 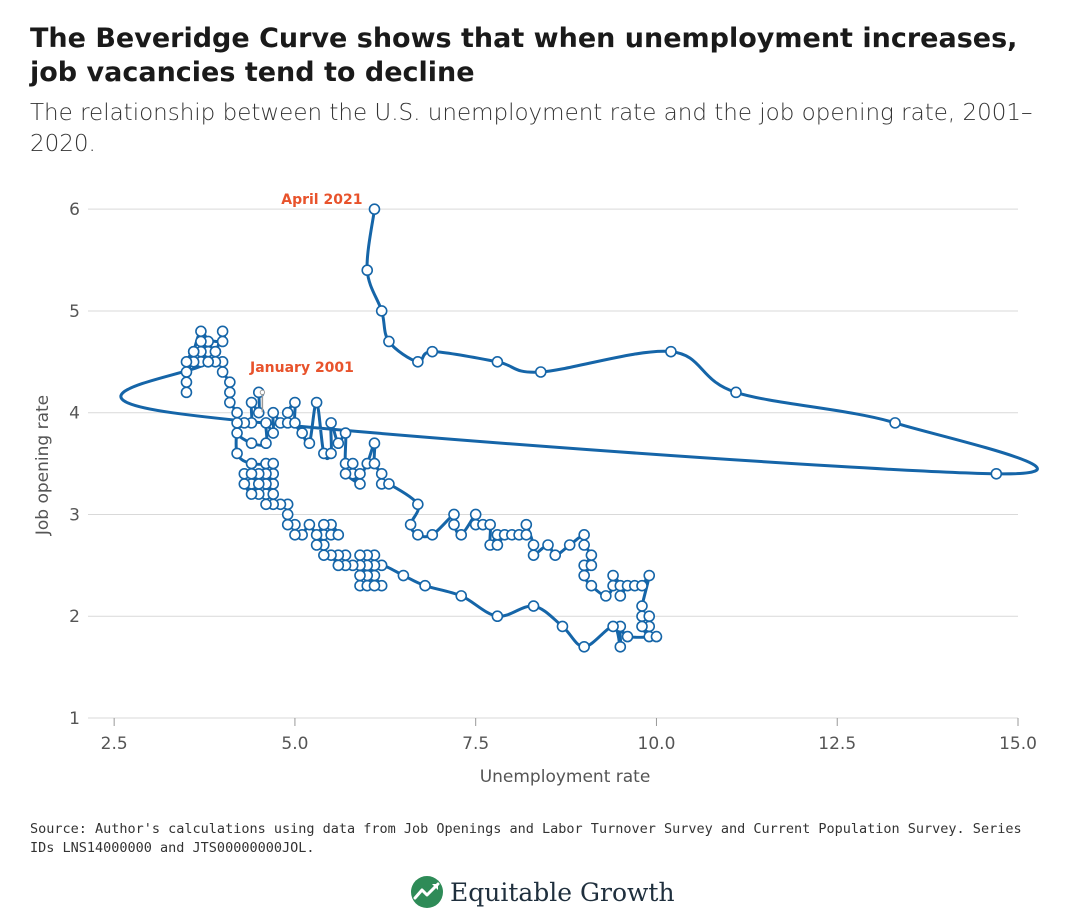 What do you see at coordinates (294, 744) in the screenshot?
I see `x-tick-label: 5.0` at bounding box center [294, 744].